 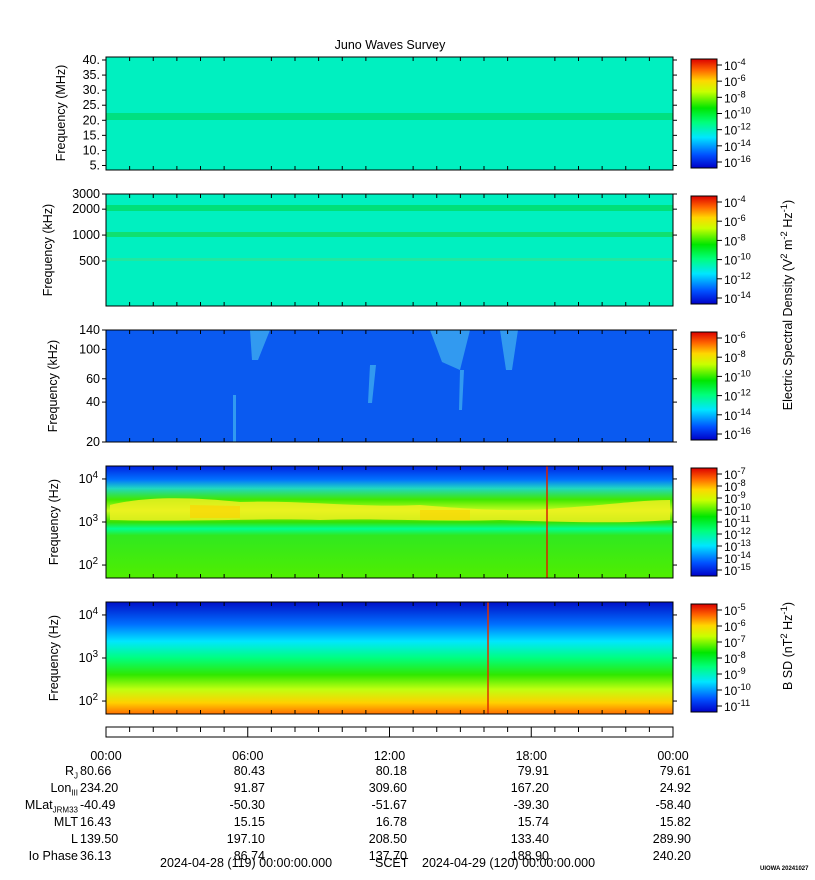 What do you see at coordinates (61, 113) in the screenshot?
I see `panel-1-ylabel: Frequency (MHz)` at bounding box center [61, 113].